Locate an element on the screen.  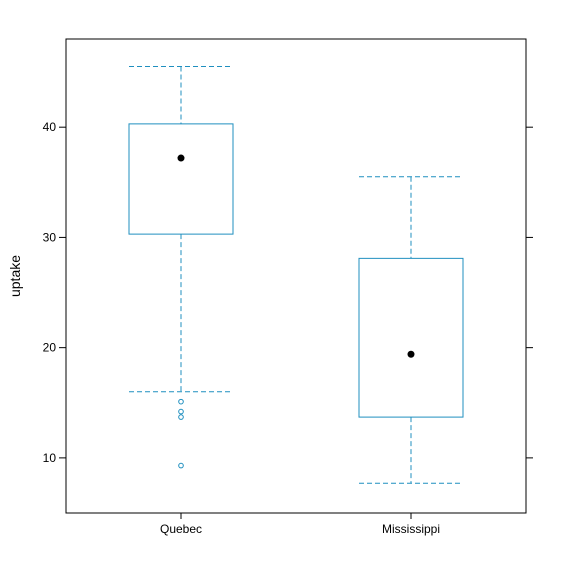
y-tick-label: 20 is located at coordinates (50, 348).